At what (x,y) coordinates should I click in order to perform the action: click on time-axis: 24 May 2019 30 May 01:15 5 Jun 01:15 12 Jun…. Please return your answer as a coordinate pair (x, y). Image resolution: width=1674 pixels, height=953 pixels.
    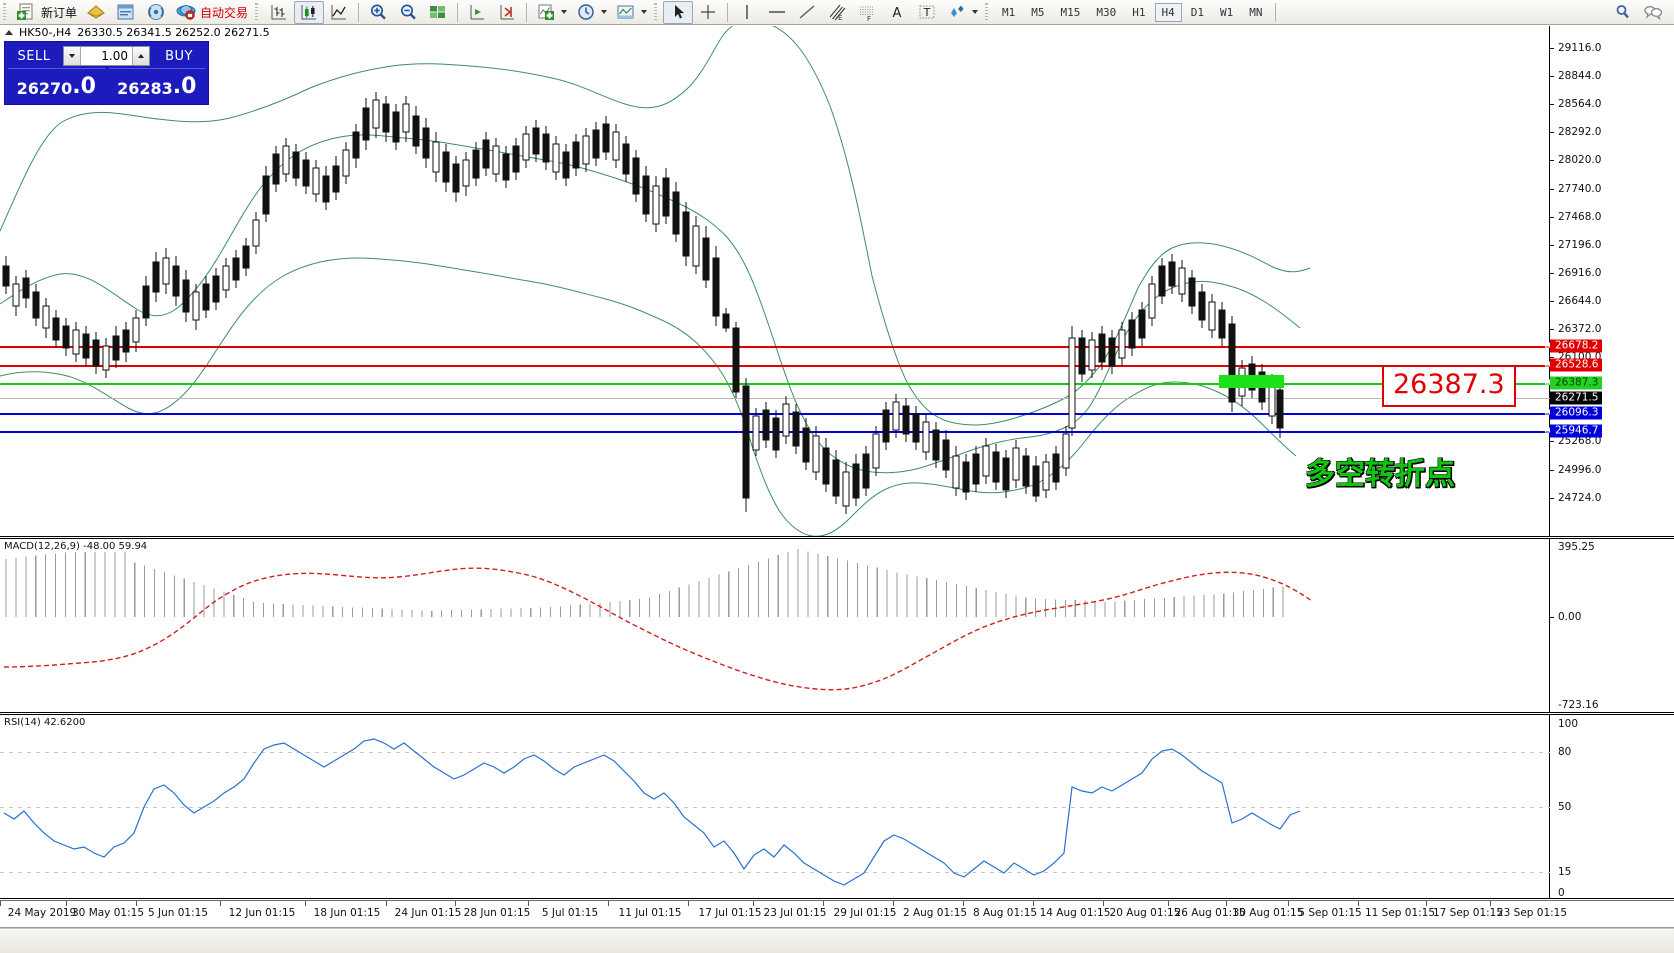
    Looking at the image, I should click on (837, 914).